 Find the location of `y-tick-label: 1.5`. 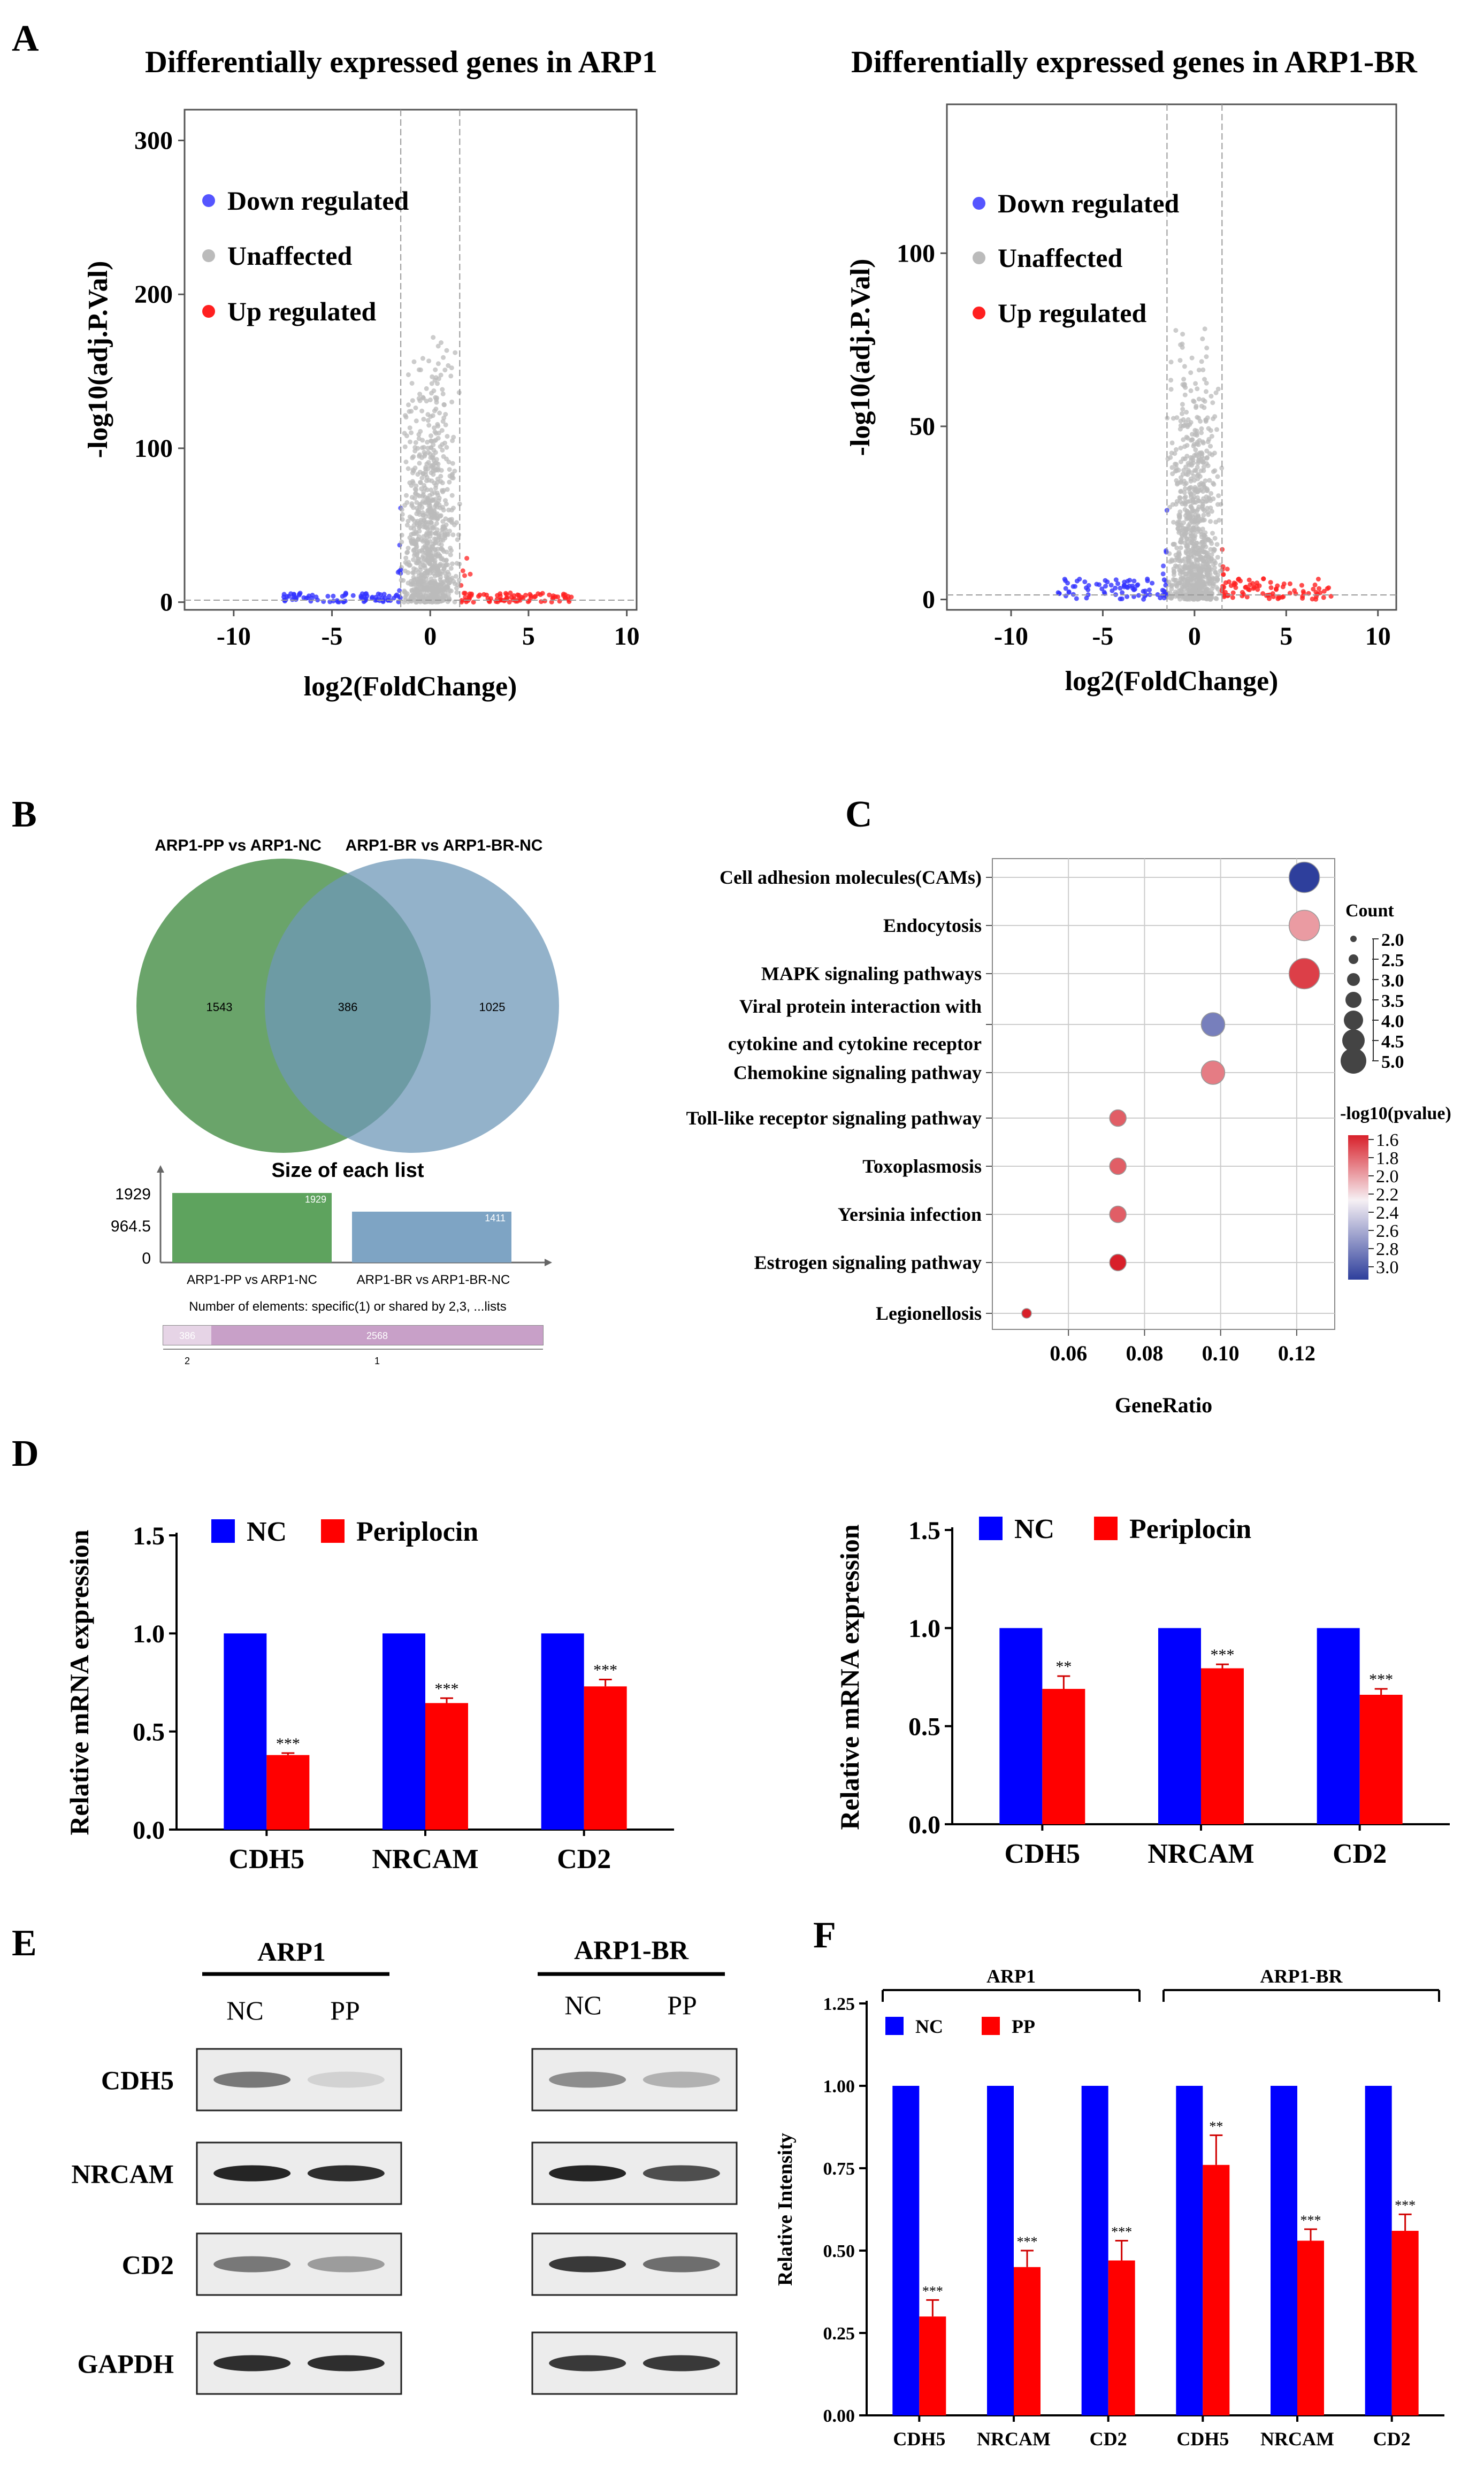

y-tick-label: 1.5 is located at coordinates (924, 1531).